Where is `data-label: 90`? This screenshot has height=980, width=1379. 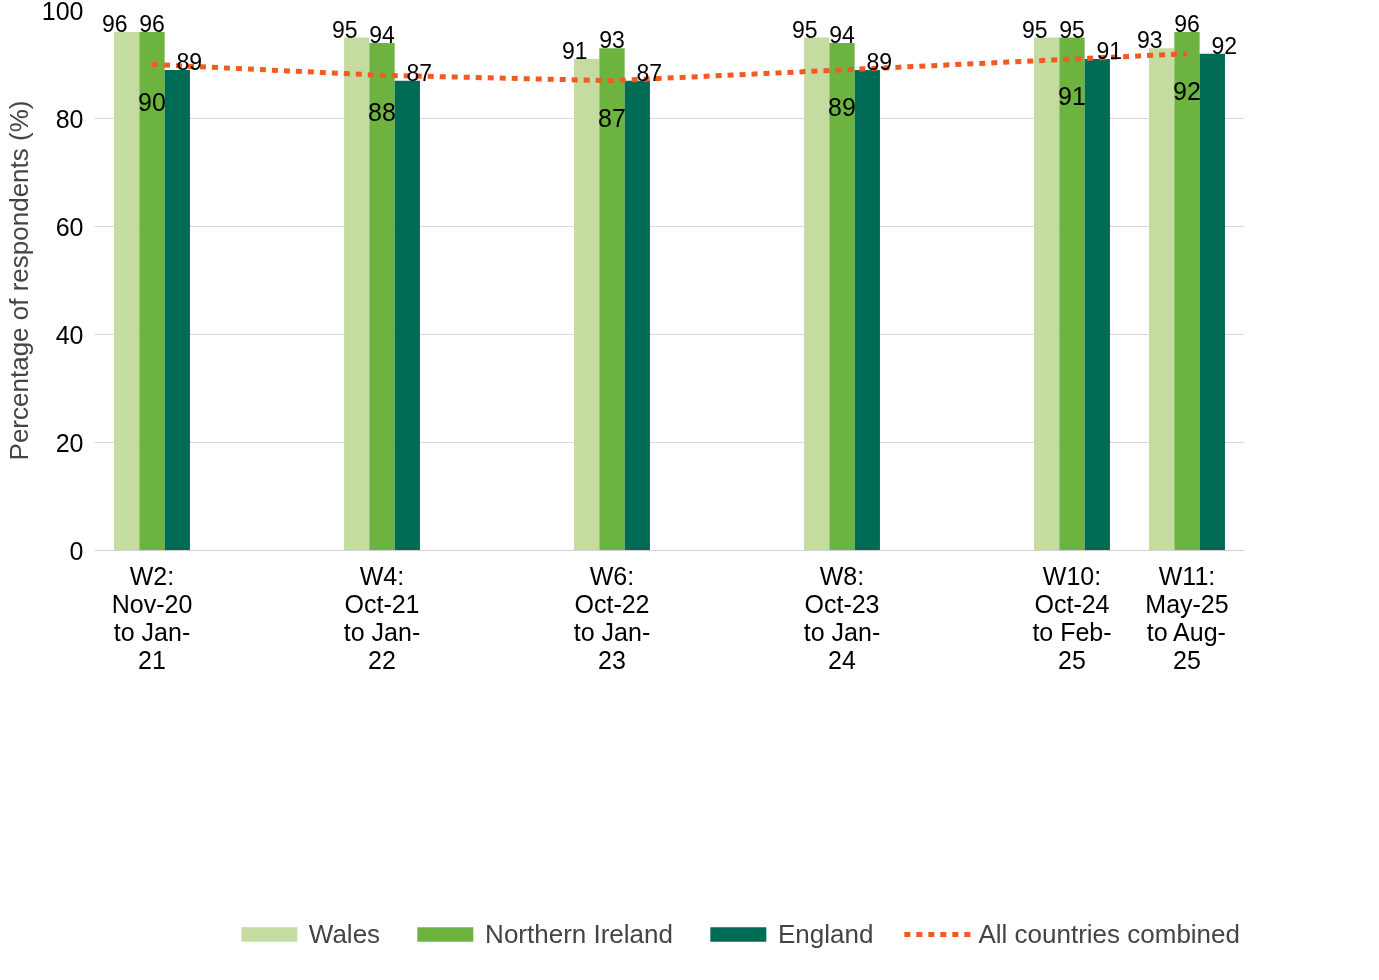 data-label: 90 is located at coordinates (152, 101).